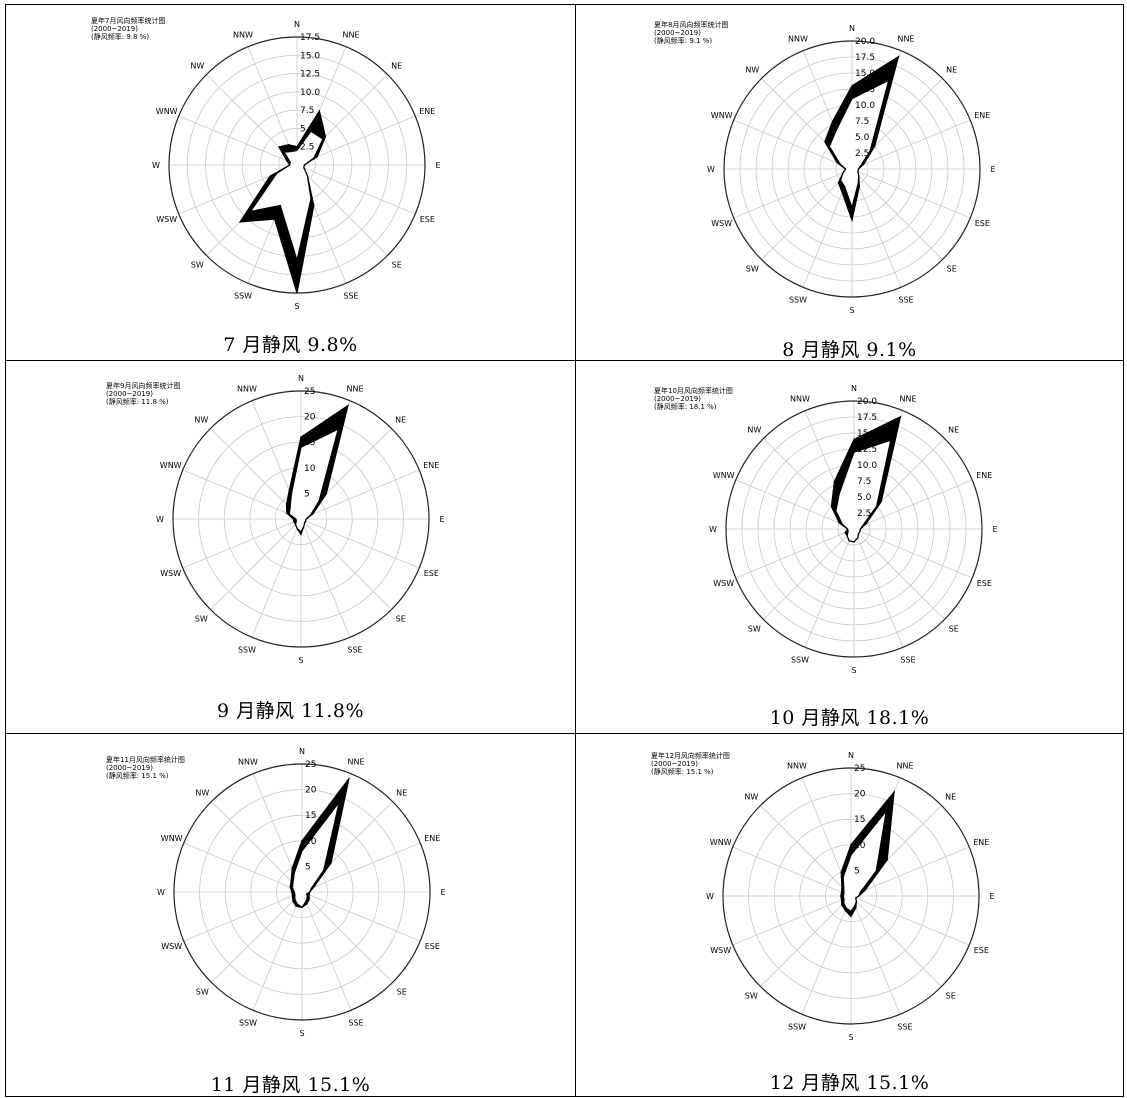  What do you see at coordinates (751, 996) in the screenshot?
I see `direction-label: SW` at bounding box center [751, 996].